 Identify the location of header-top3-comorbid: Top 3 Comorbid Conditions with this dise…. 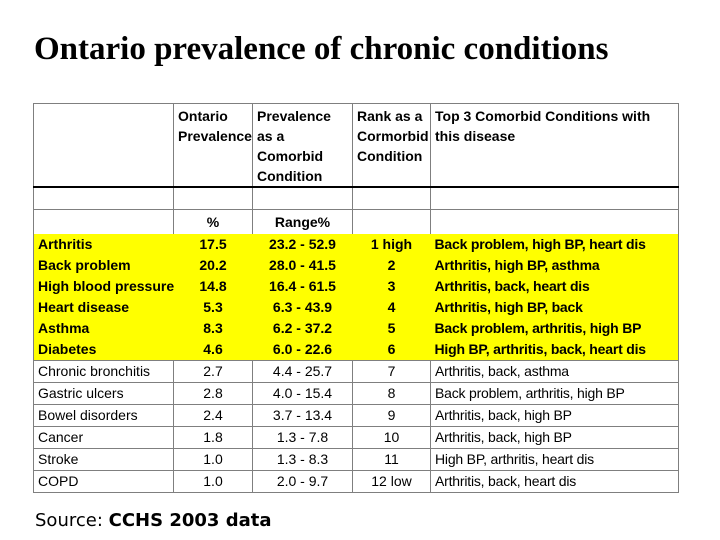
(554, 145).